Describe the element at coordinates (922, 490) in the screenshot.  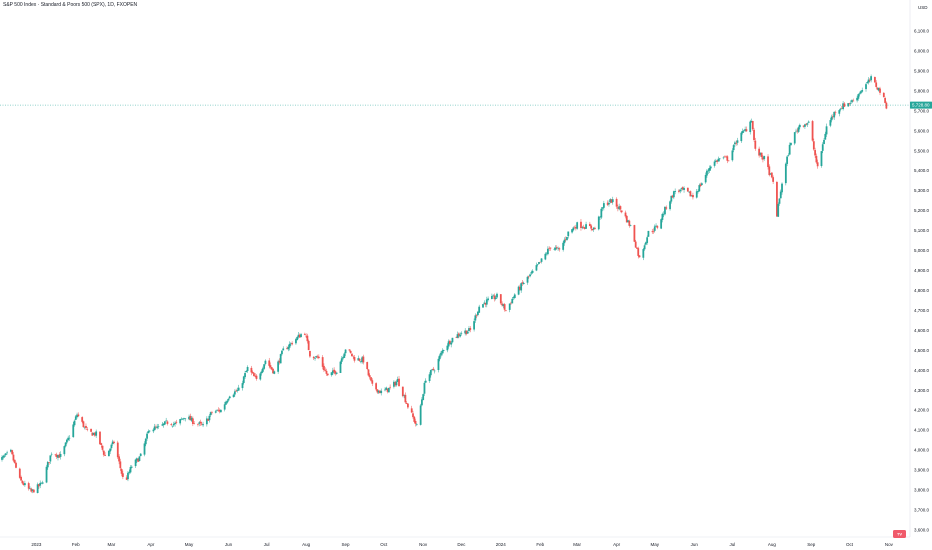
I see `price-tick-label: 3,800.0` at that location.